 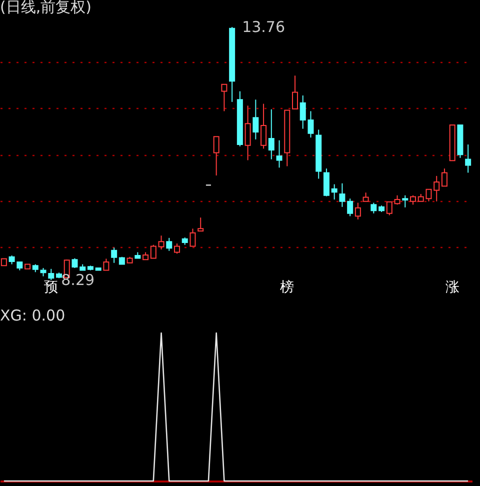 What do you see at coordinates (78, 280) in the screenshot?
I see `annotation: 8.29` at bounding box center [78, 280].